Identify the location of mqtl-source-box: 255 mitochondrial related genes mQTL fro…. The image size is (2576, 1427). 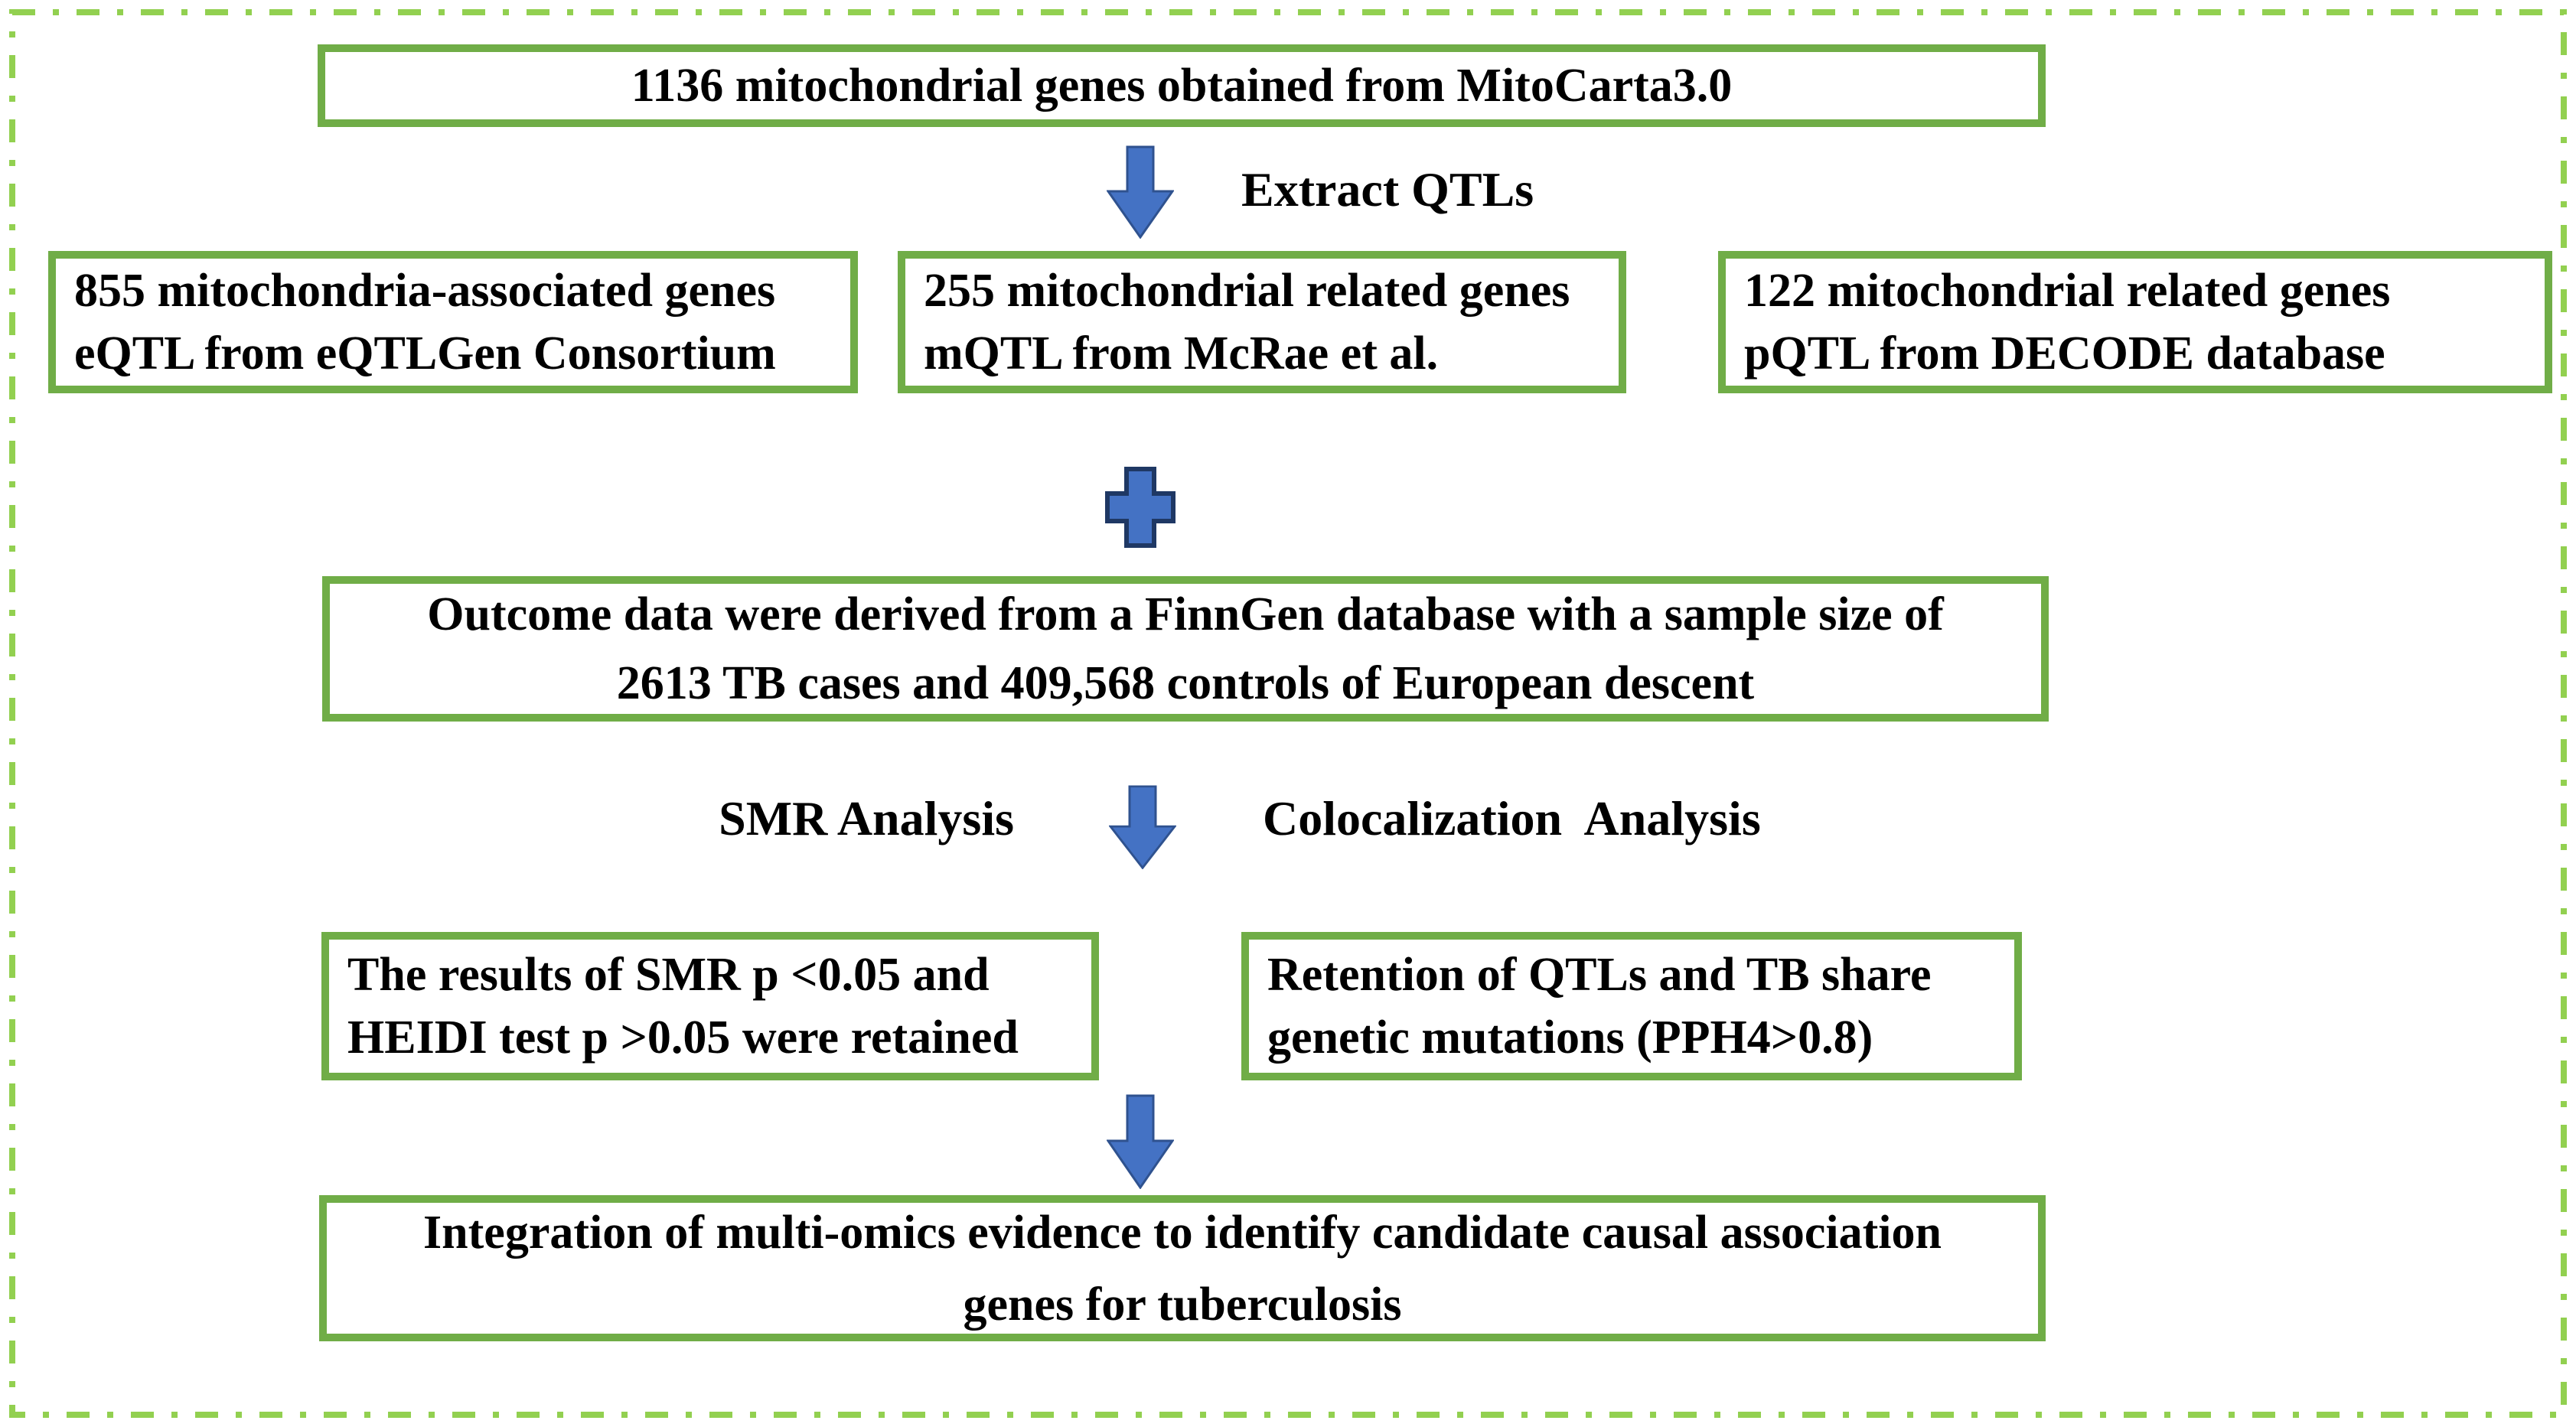
(1262, 322).